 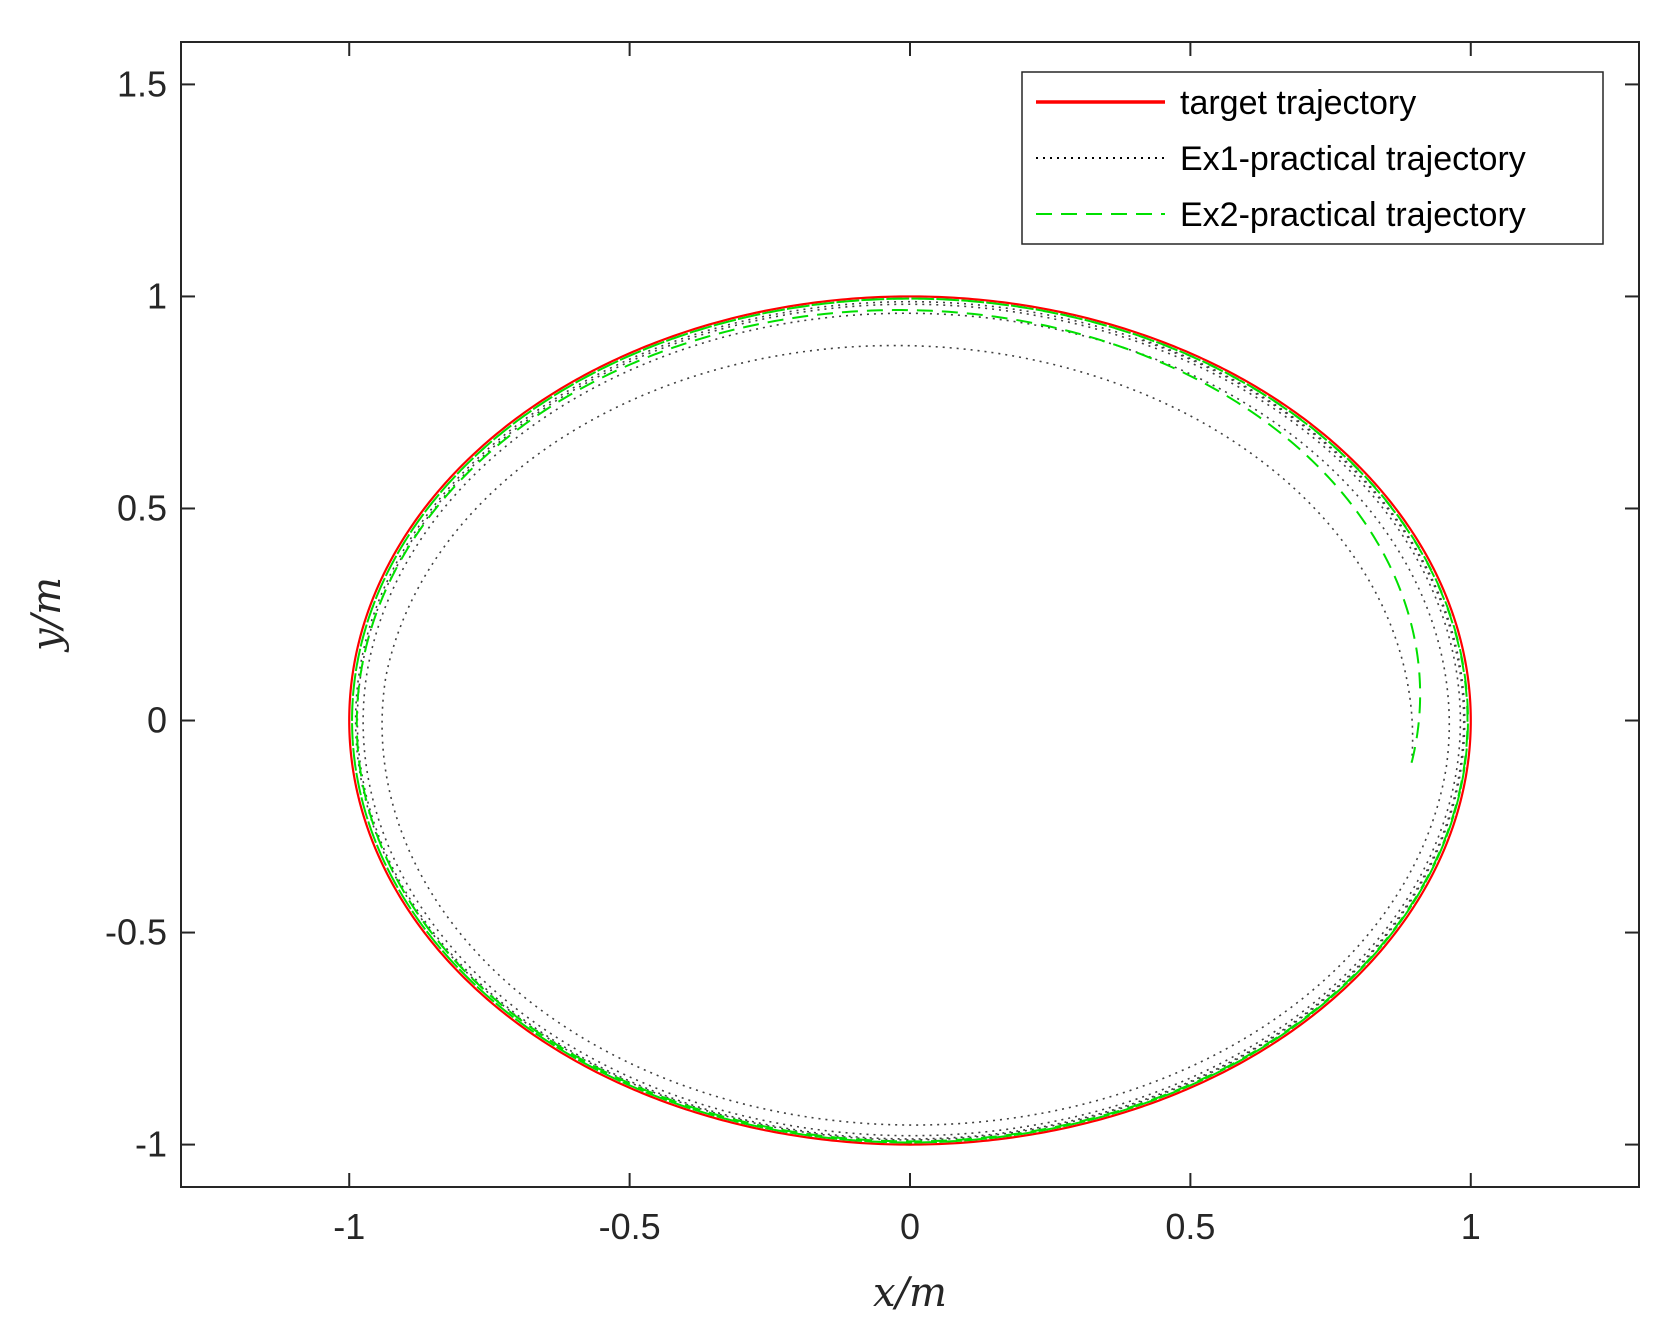 What do you see at coordinates (47, 615) in the screenshot?
I see `y-axis-label: y/m` at bounding box center [47, 615].